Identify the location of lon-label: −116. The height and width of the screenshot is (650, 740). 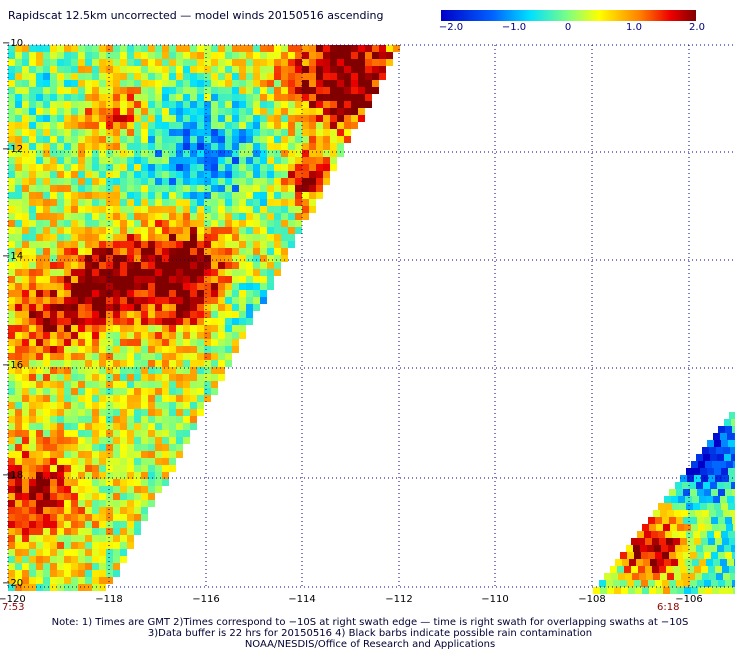
(206, 599).